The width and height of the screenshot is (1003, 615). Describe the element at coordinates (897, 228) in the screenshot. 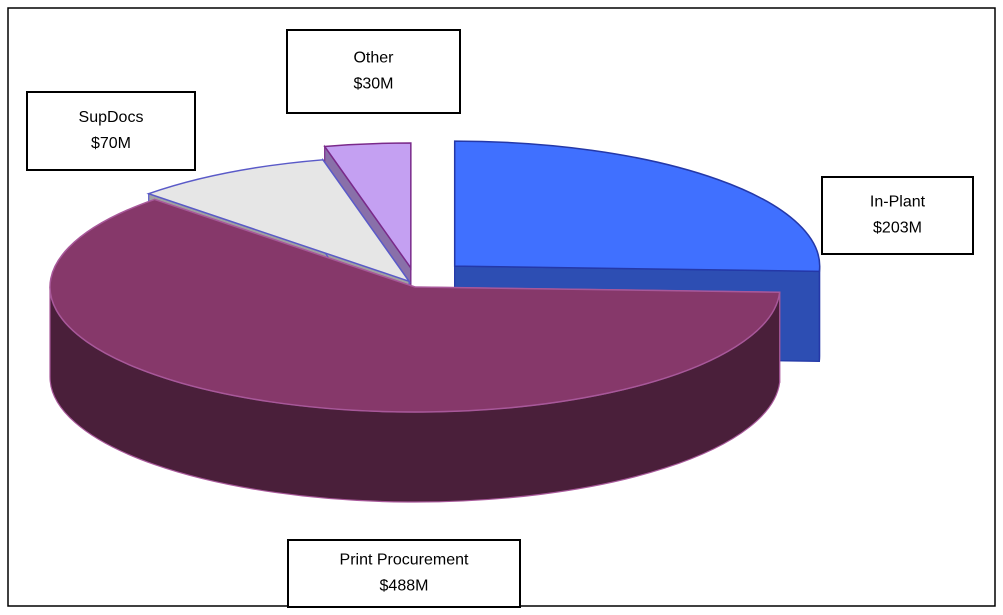

I see `label-value: $203M` at that location.